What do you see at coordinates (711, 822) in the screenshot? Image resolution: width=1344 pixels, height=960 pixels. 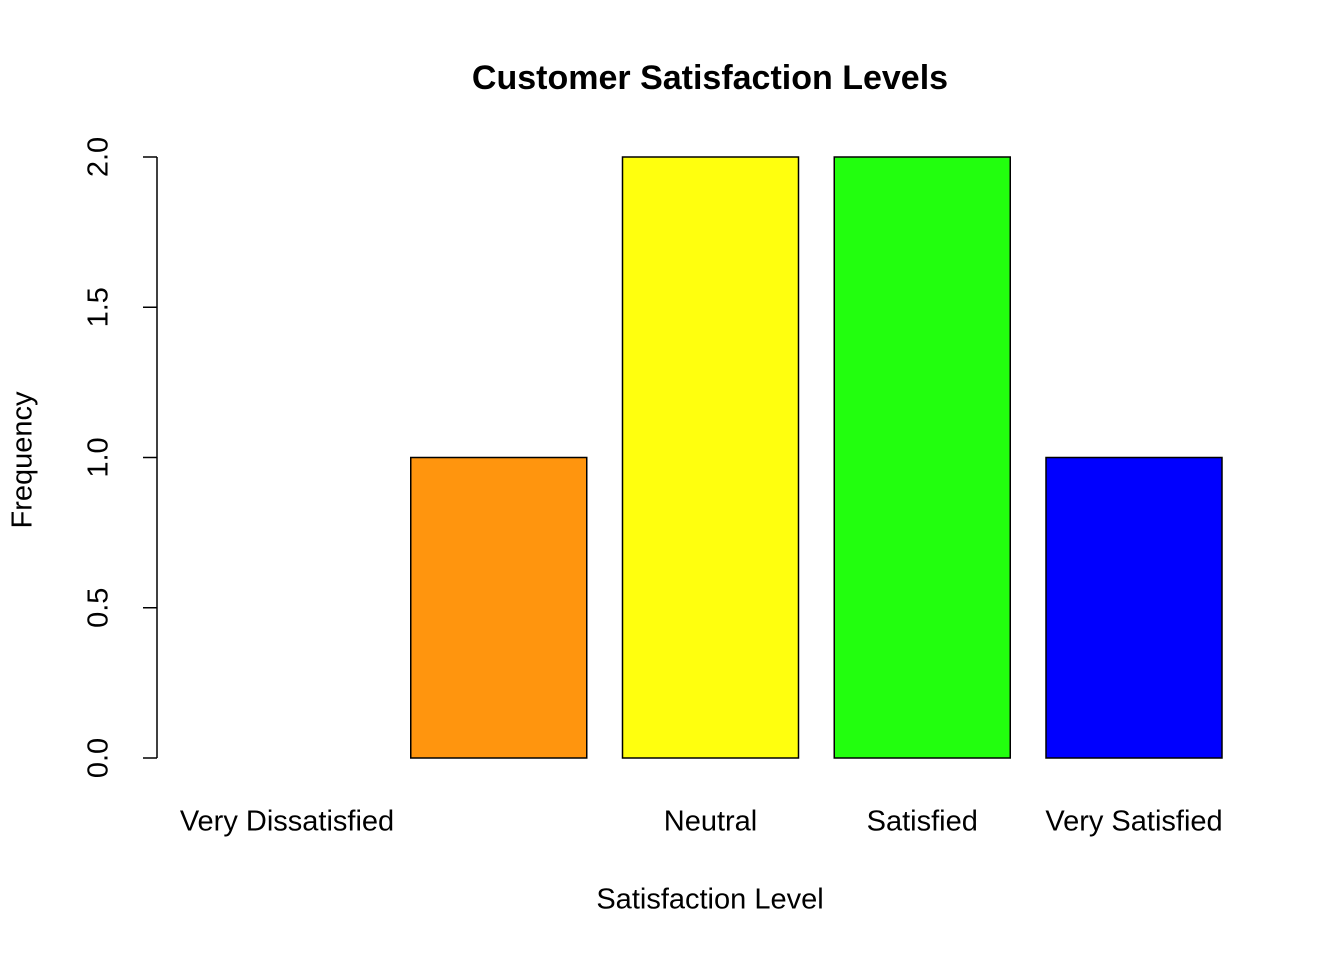 I see `x-tick-label: Neutral` at bounding box center [711, 822].